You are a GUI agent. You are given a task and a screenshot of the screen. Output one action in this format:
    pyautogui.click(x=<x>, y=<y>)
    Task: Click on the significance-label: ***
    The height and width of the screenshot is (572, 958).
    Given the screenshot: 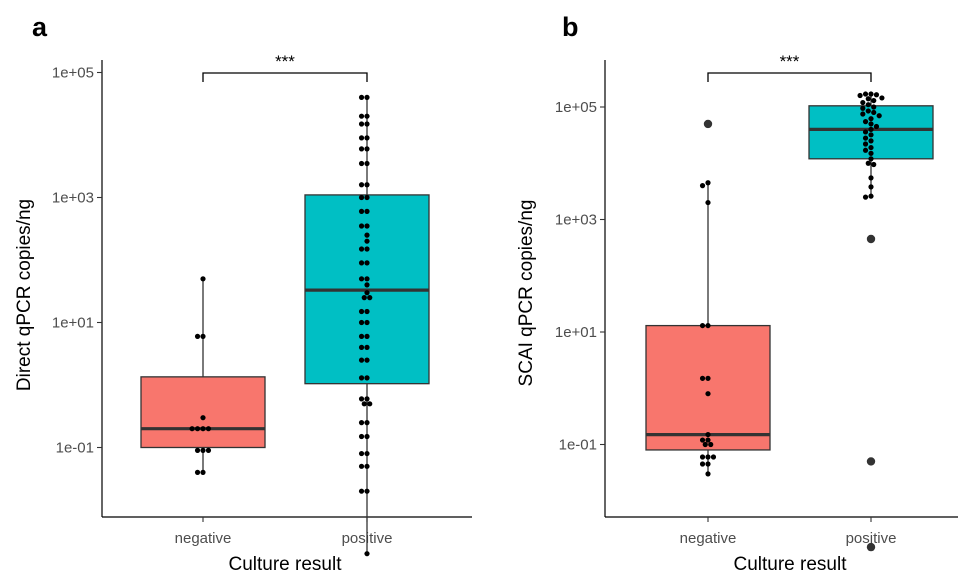 What is the action you would take?
    pyautogui.click(x=790, y=61)
    